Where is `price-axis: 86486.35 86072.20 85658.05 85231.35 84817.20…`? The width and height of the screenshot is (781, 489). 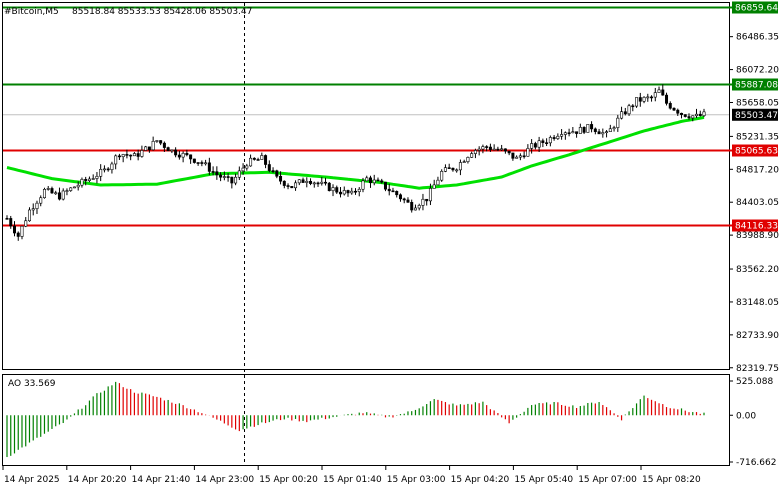
price-axis: 86486.35 86072.20 85658.05 85231.35 84817.20… is located at coordinates (754, 203).